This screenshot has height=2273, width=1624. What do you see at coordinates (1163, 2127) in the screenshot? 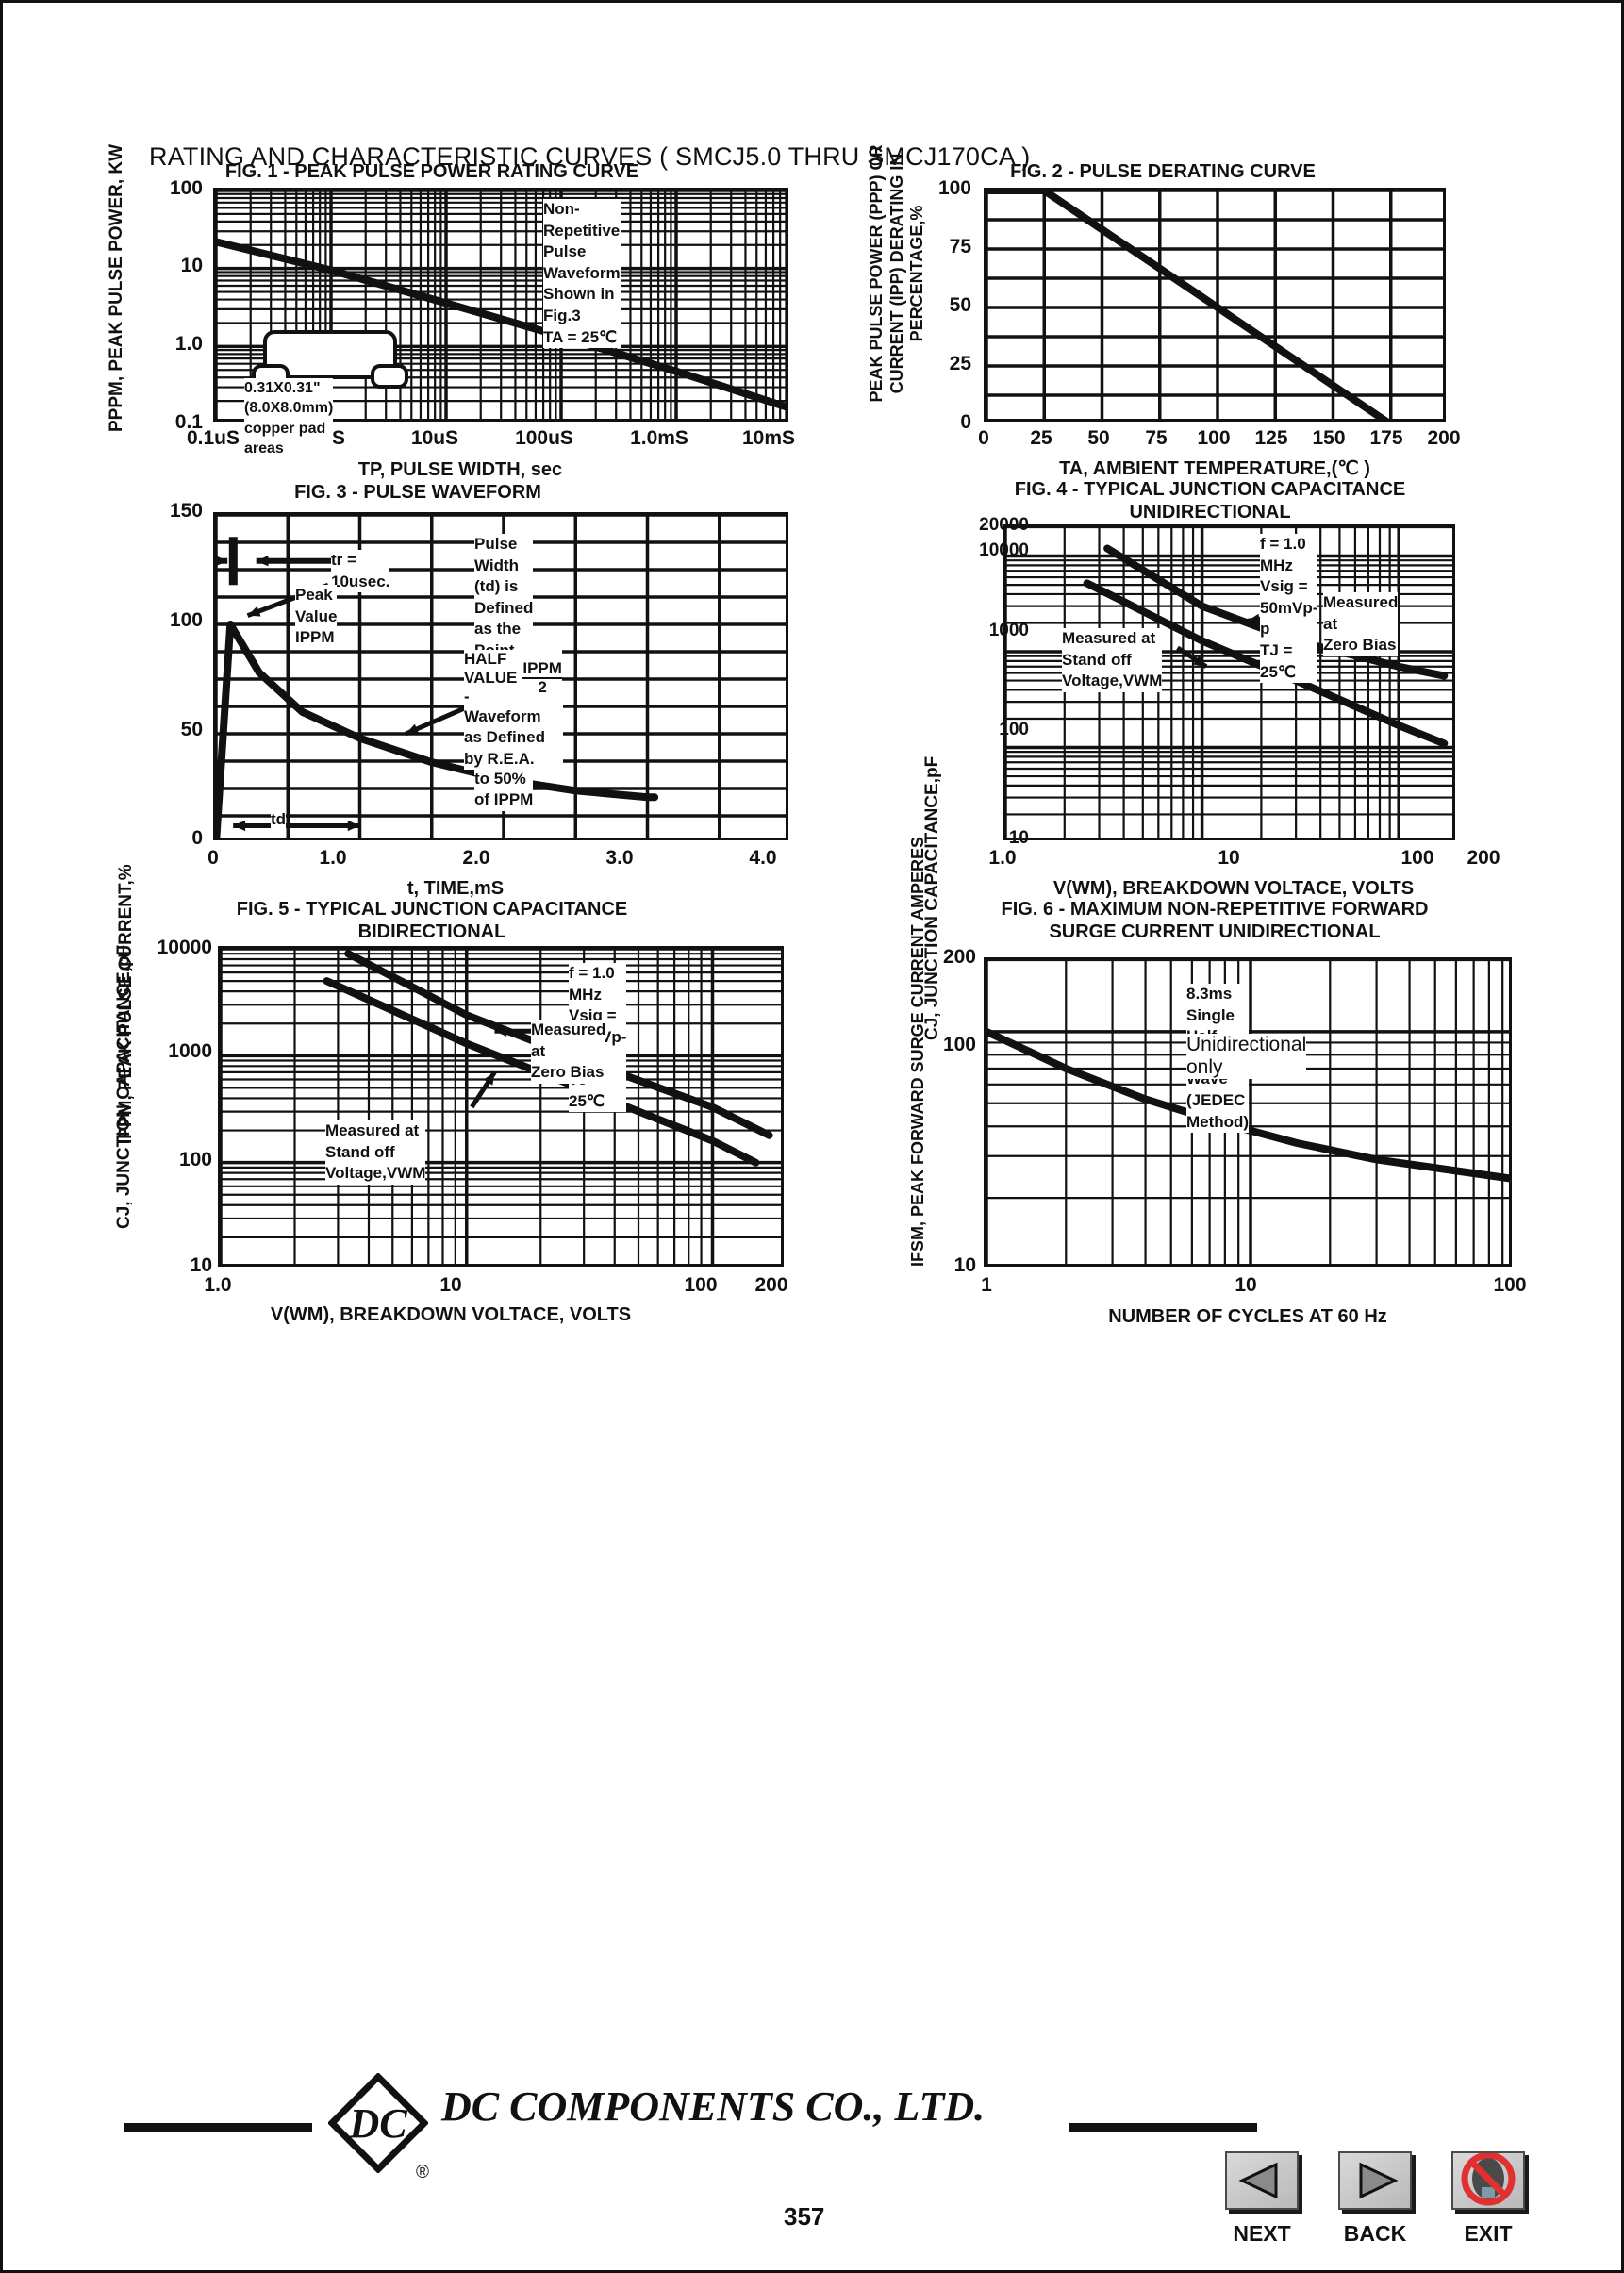
I see `footer-rule-right` at bounding box center [1163, 2127].